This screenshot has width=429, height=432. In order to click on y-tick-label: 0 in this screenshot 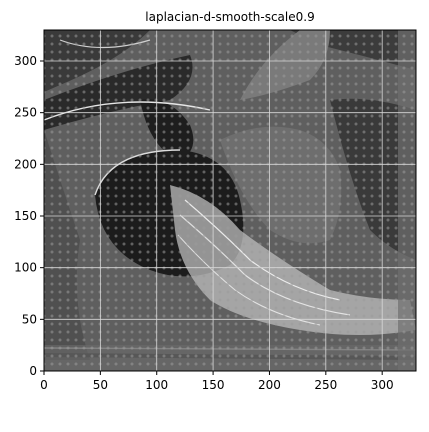, I will do `click(33, 371)`.